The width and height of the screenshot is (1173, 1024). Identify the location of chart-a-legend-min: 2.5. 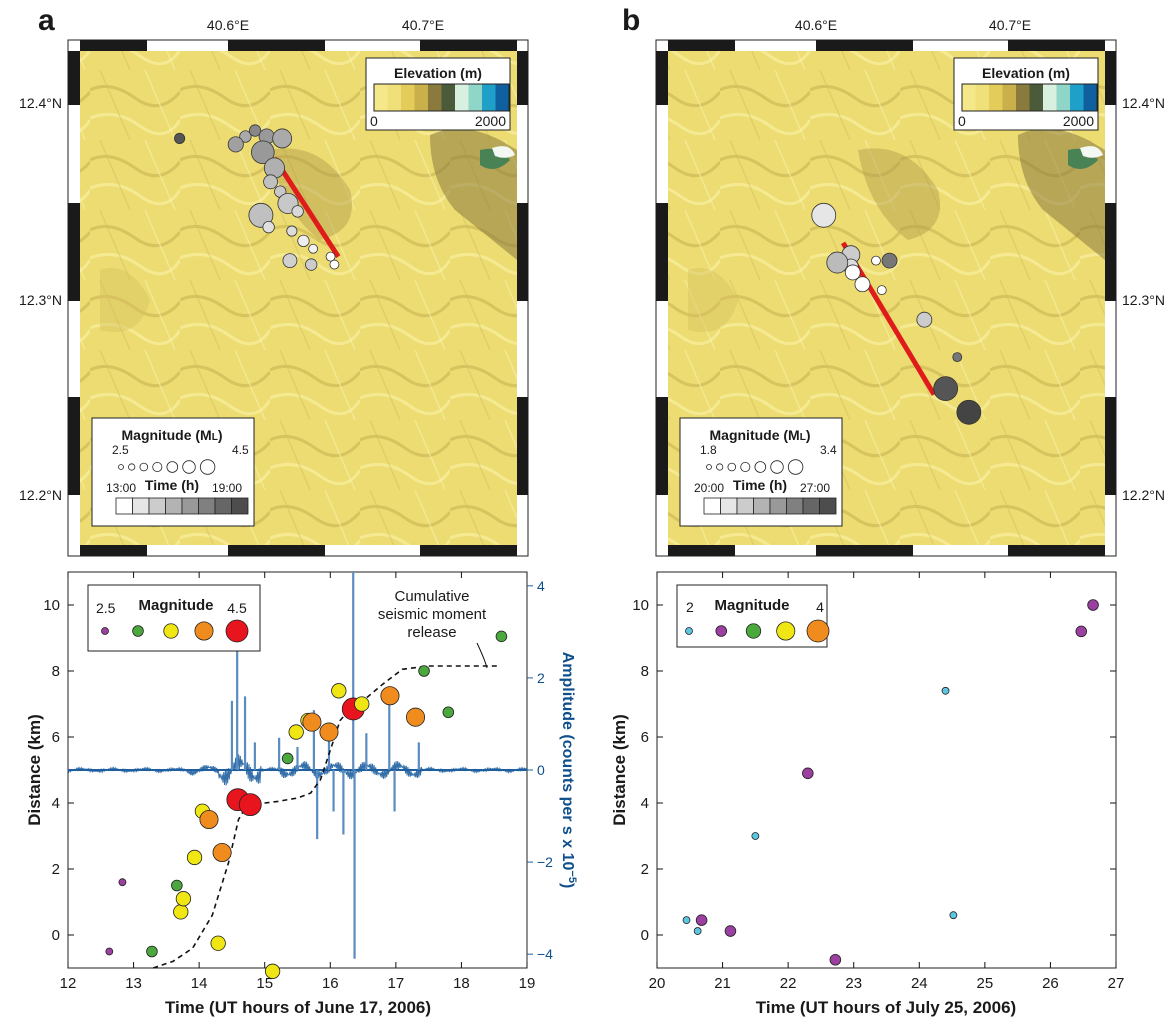
(106, 608).